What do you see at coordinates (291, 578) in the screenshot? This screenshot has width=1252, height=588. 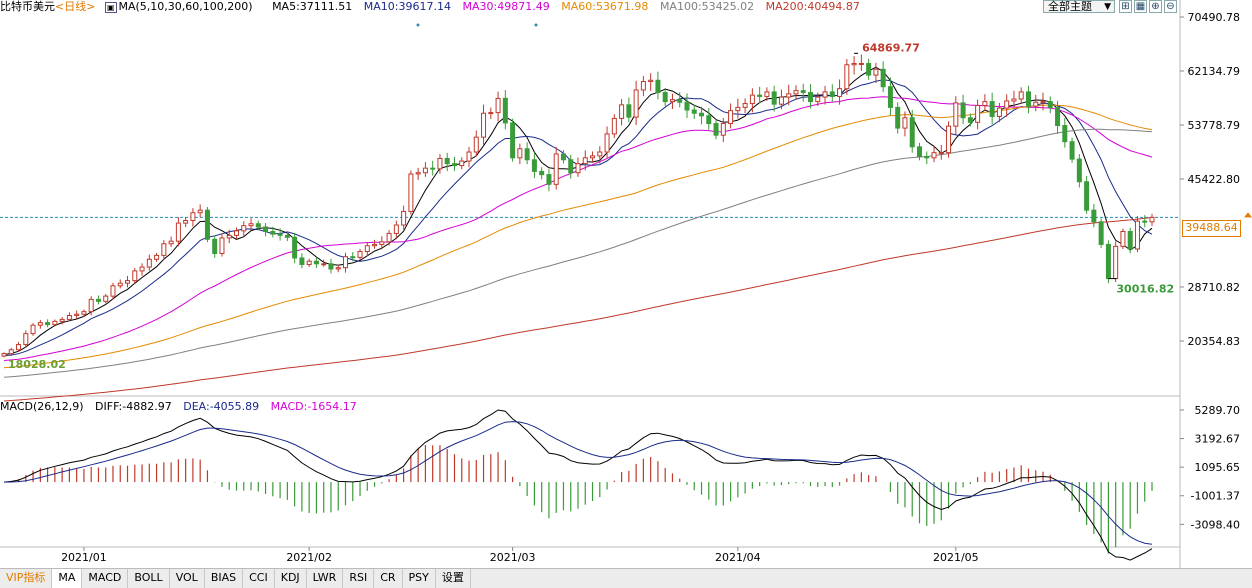 I see `tab-kdj: KDJ` at bounding box center [291, 578].